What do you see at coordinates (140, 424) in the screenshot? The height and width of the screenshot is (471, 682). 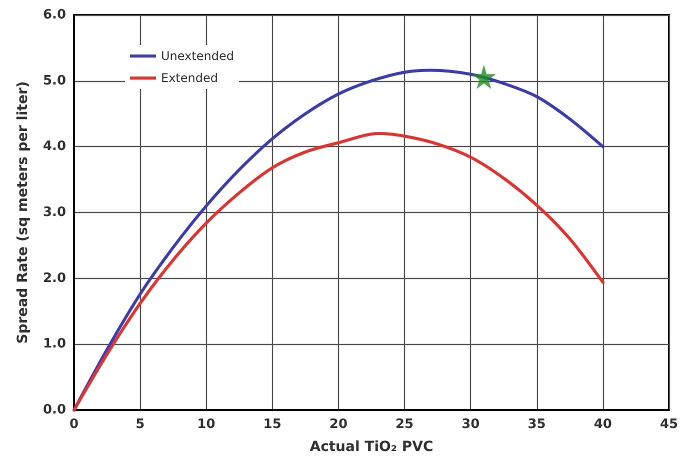 I see `x-tick-label: 5` at bounding box center [140, 424].